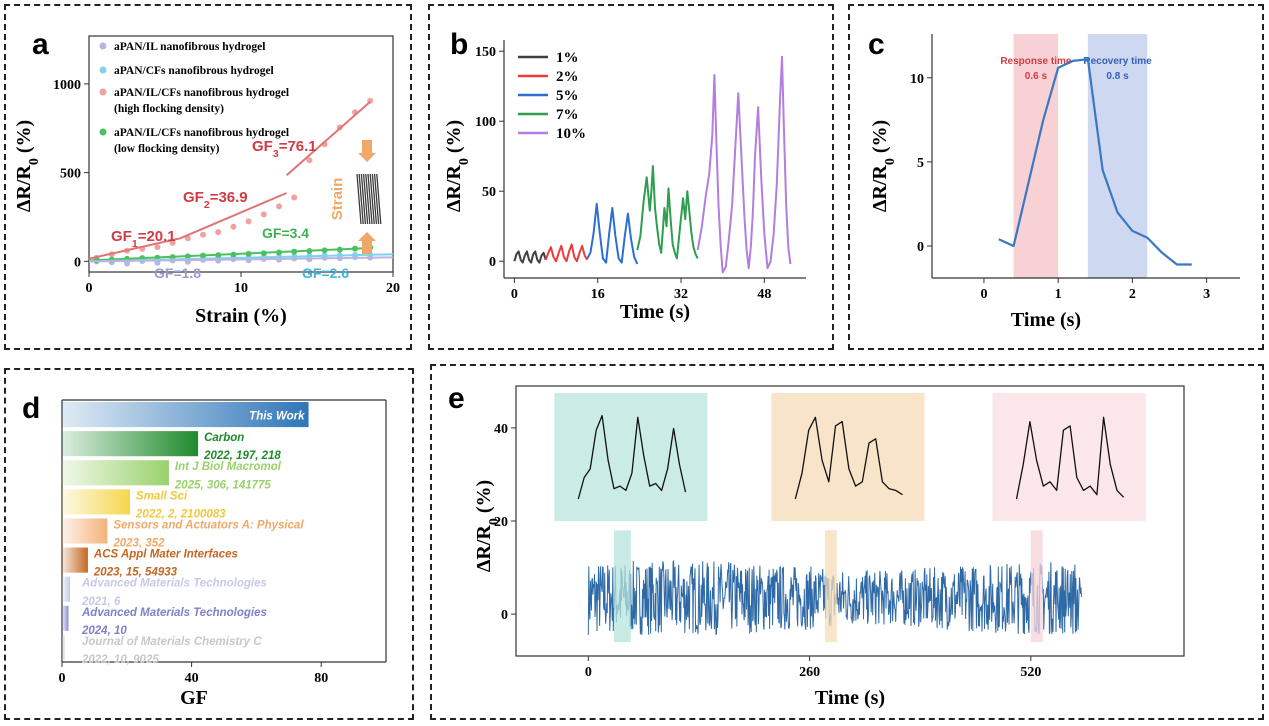 Image resolution: width=1269 pixels, height=726 pixels. What do you see at coordinates (162, 496) in the screenshot?
I see `bar-label: Small Sci` at bounding box center [162, 496].